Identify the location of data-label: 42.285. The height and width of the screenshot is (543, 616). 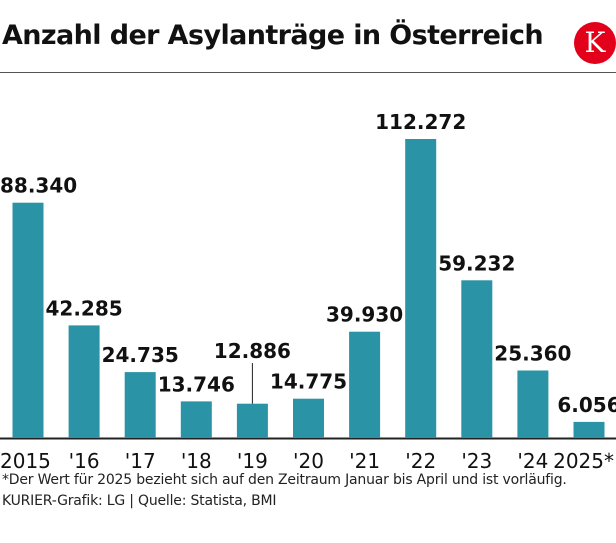
(84, 308).